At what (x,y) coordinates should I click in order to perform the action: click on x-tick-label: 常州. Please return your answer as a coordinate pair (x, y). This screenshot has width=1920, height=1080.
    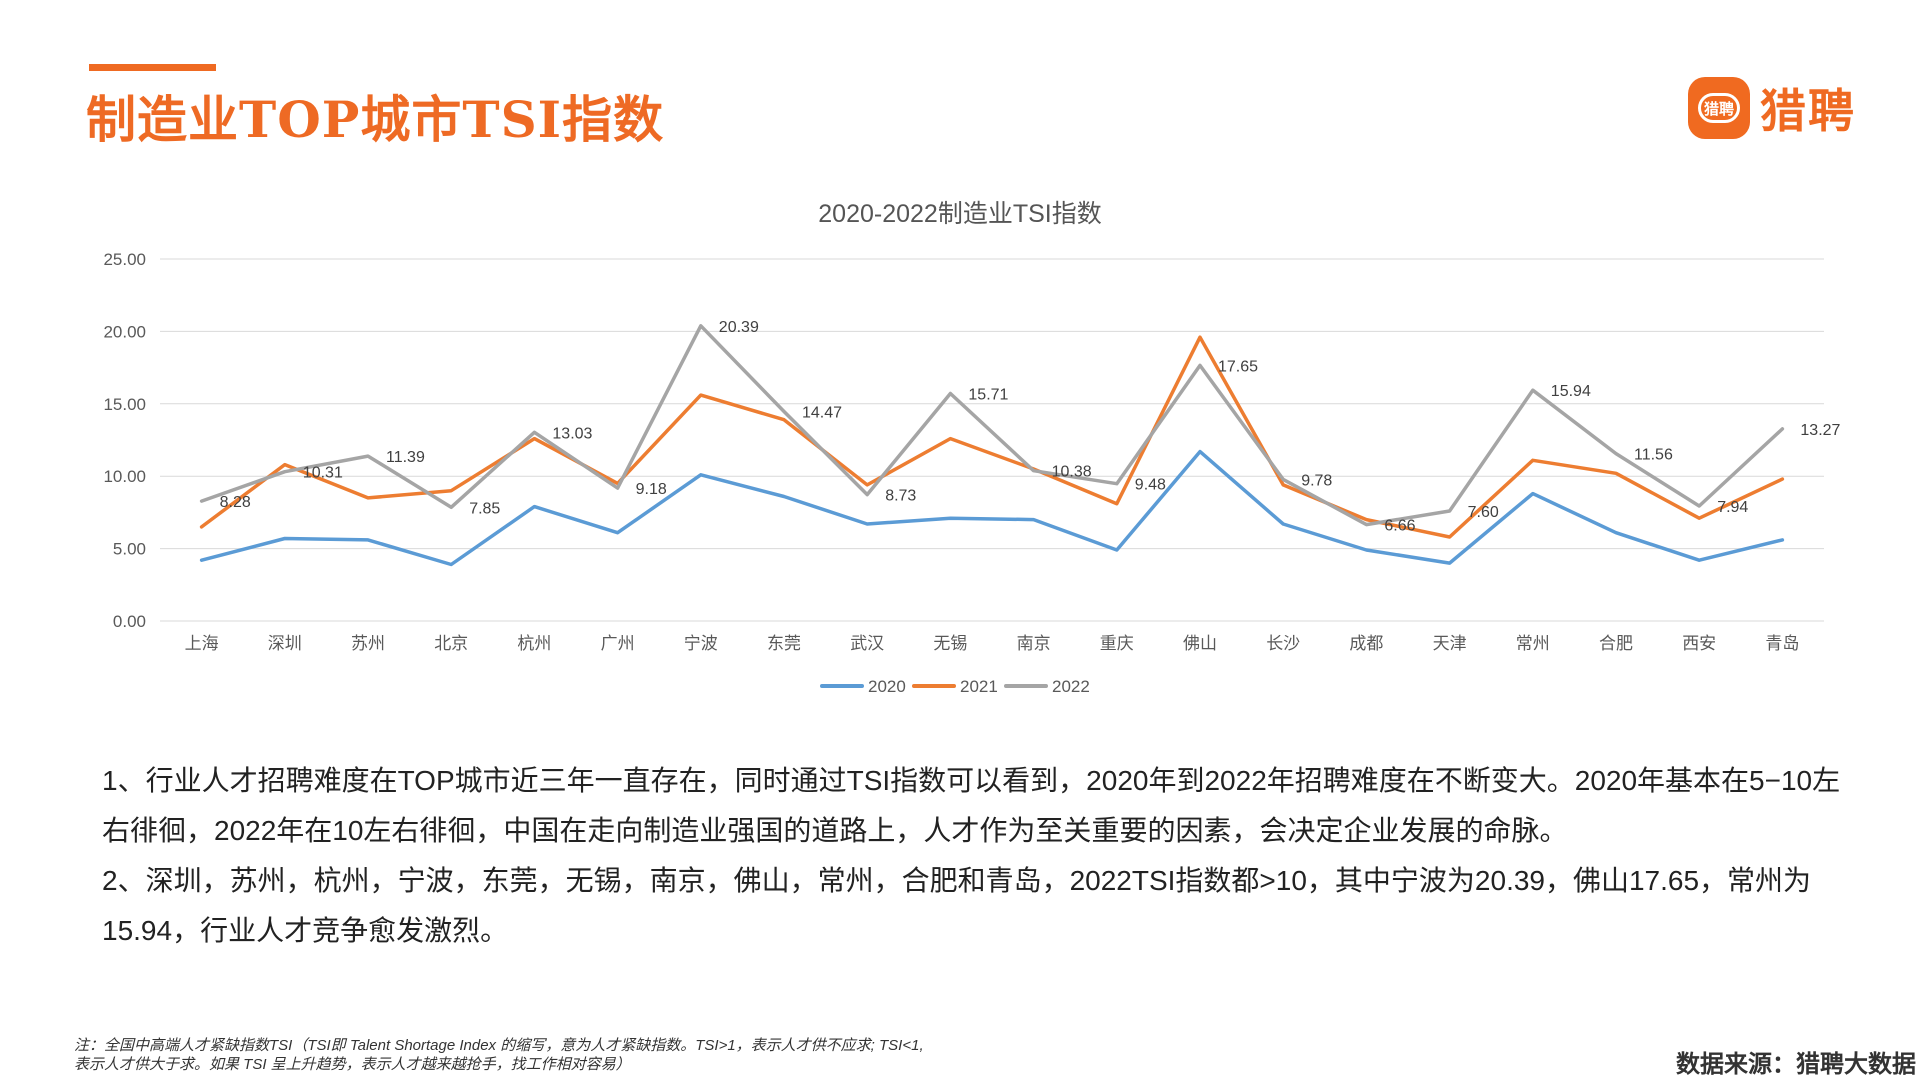
    Looking at the image, I should click on (1533, 644).